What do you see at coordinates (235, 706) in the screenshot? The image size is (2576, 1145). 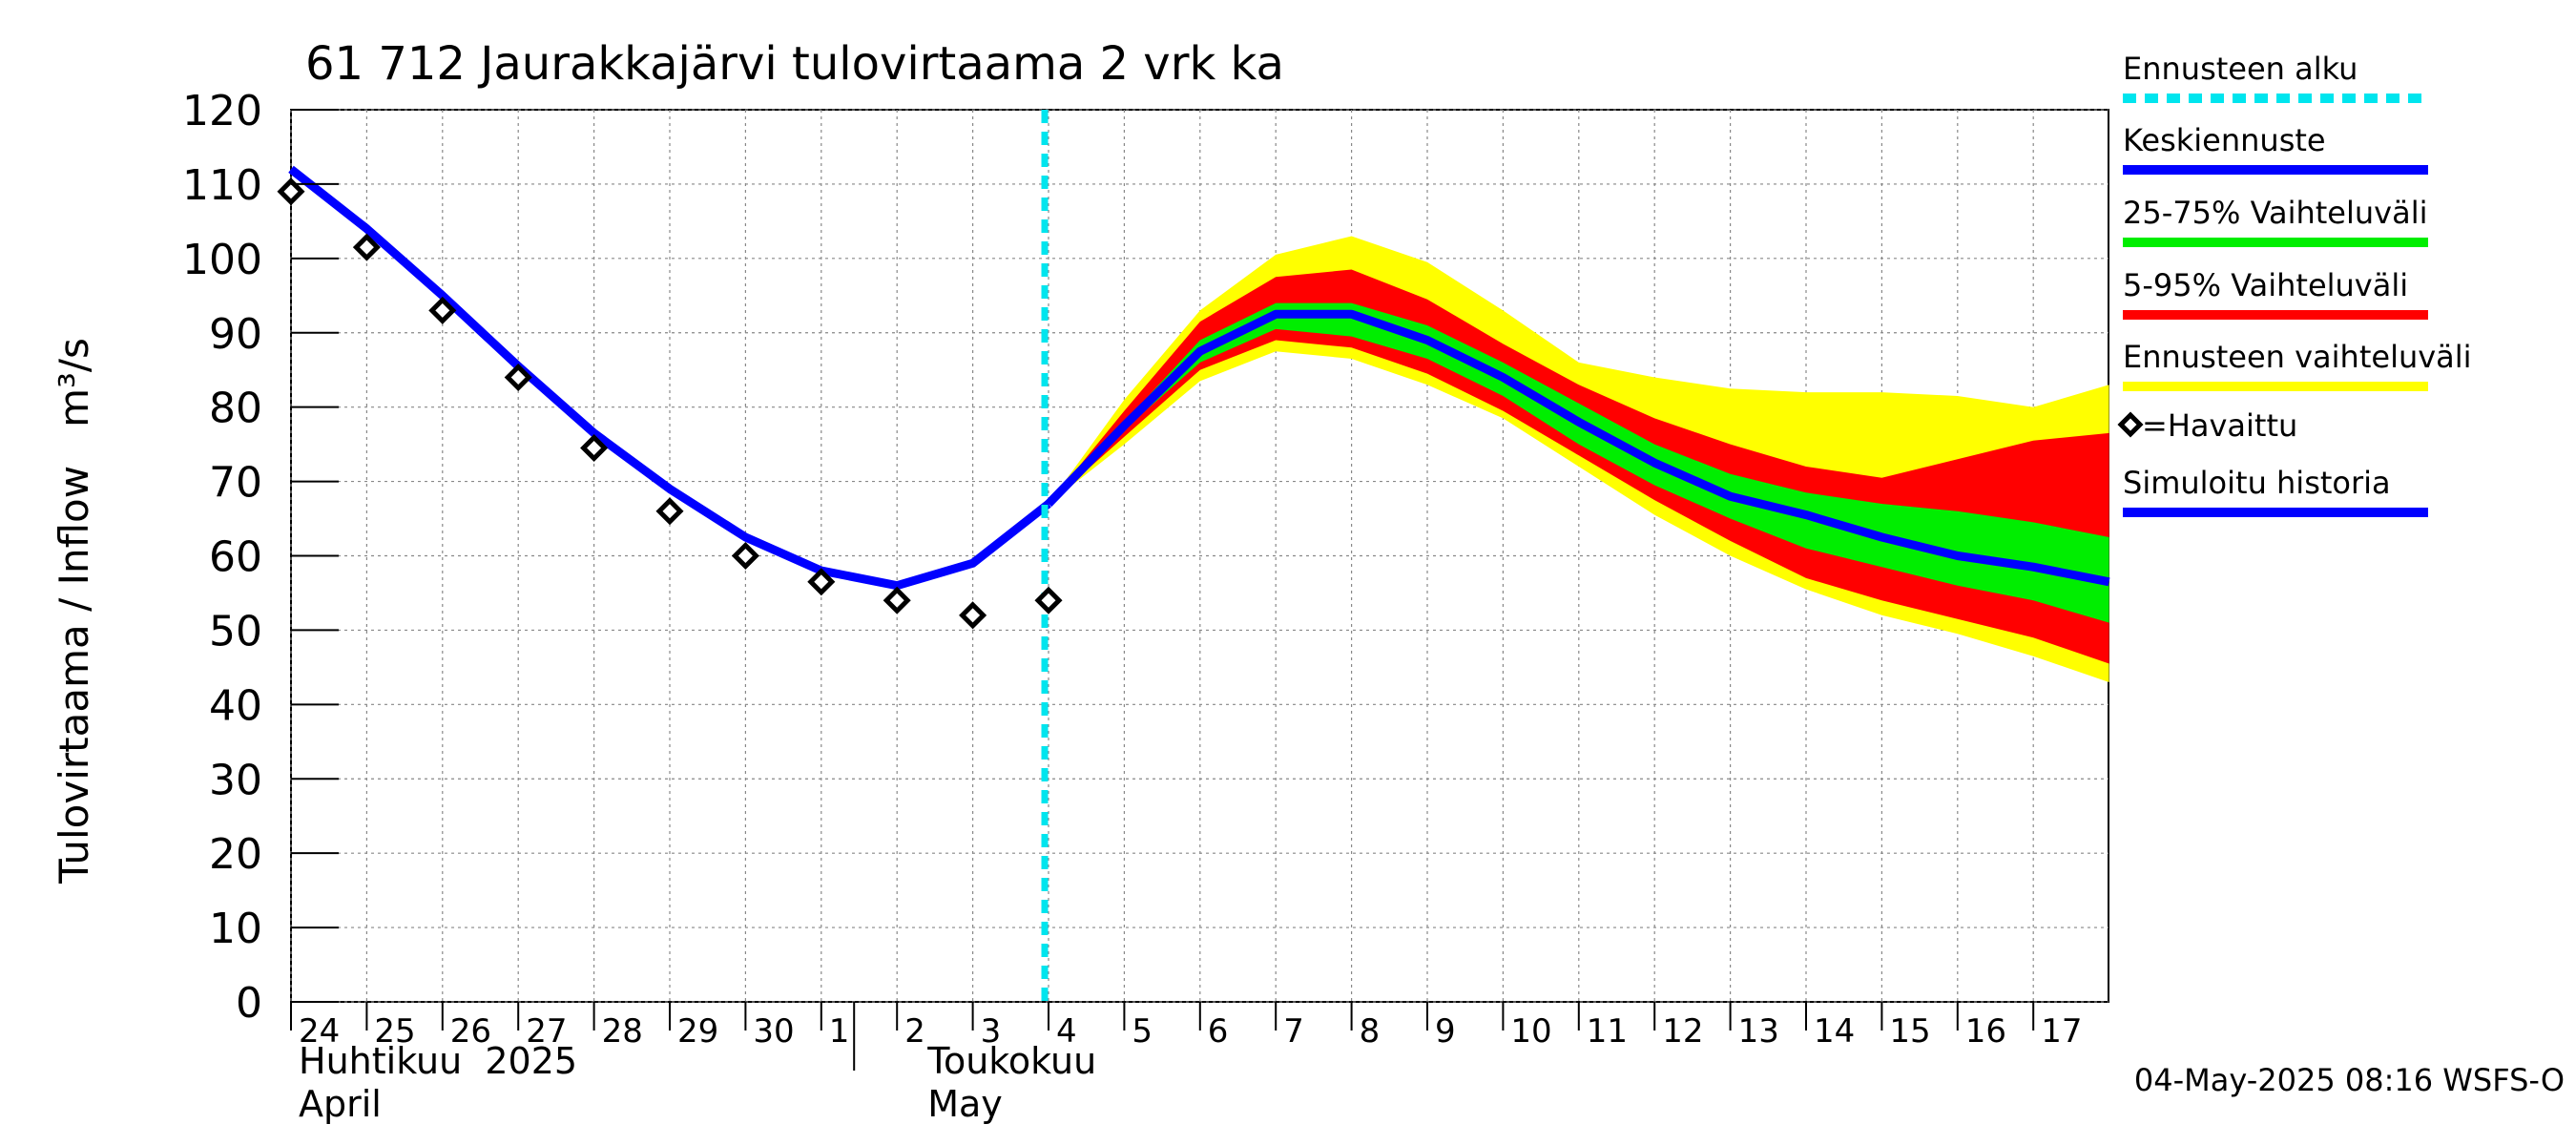 I see `y-tick-label: 40` at bounding box center [235, 706].